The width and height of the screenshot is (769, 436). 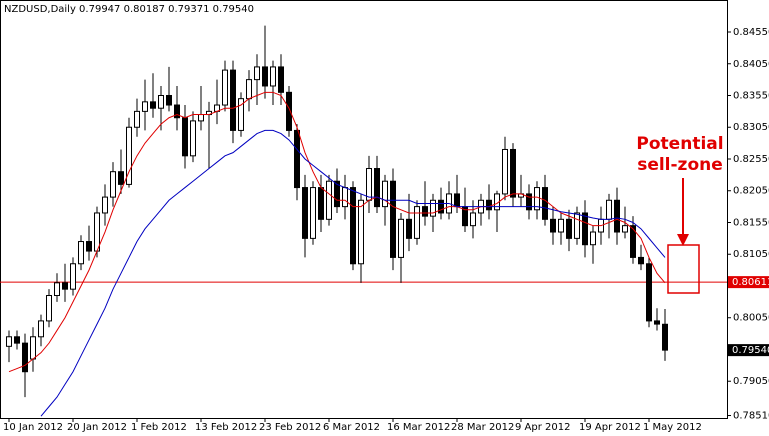 What do you see at coordinates (672, 427) in the screenshot?
I see `x-tick-label: 1 May 2012` at bounding box center [672, 427].